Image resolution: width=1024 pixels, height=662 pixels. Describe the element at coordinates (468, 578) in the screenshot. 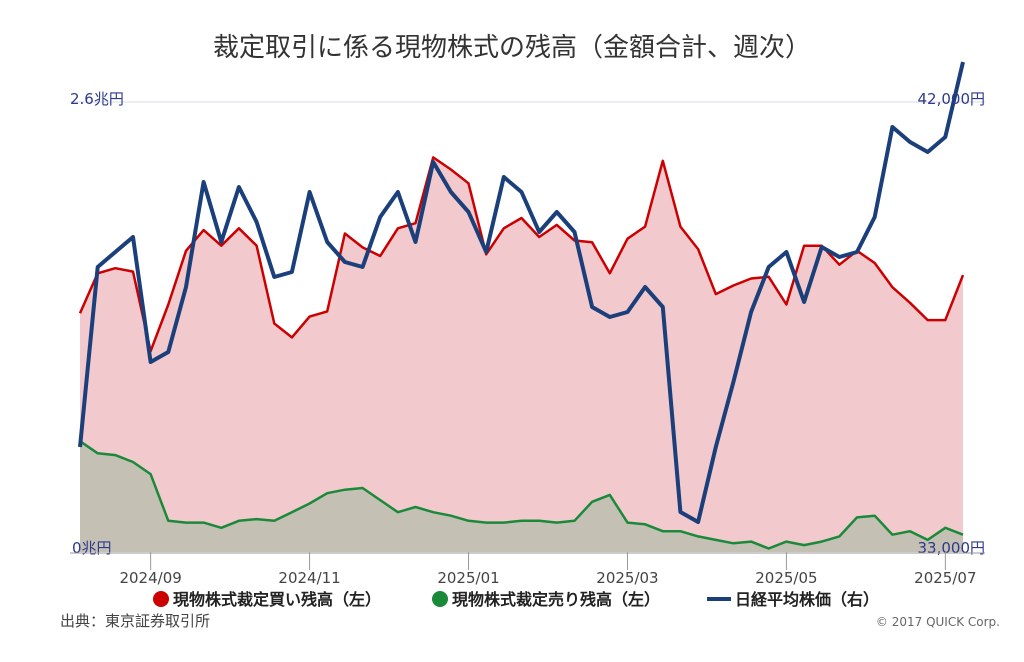

I see `x-tick-label: 2025/01` at that location.